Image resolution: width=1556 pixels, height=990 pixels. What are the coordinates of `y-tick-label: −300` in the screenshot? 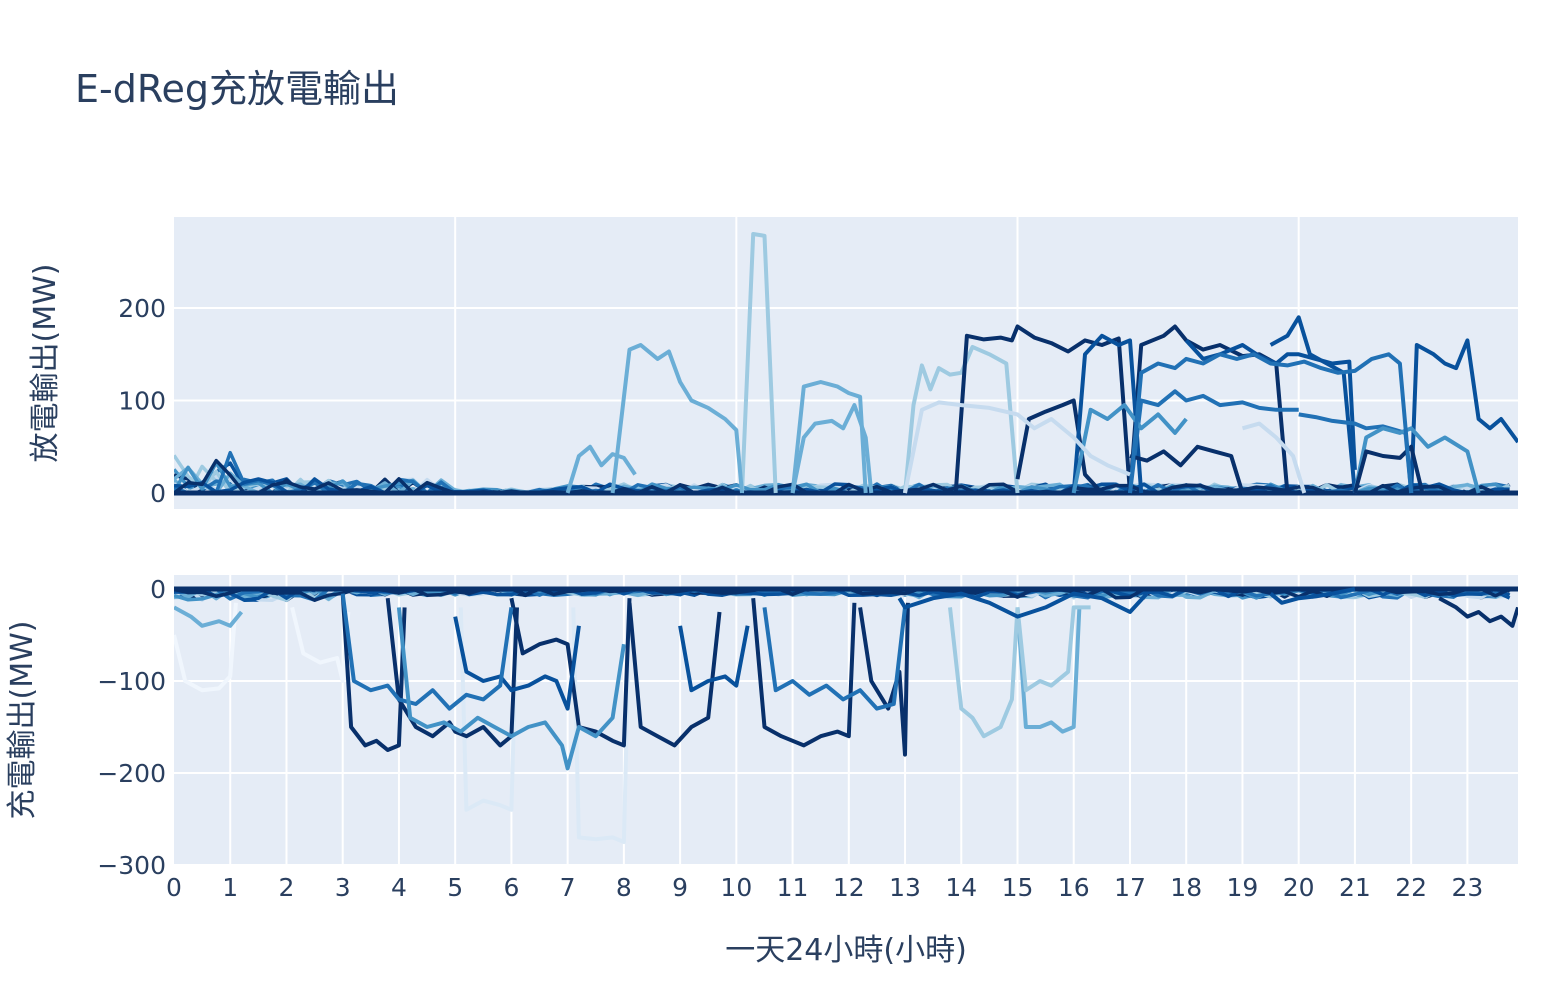 It's located at (131, 865).